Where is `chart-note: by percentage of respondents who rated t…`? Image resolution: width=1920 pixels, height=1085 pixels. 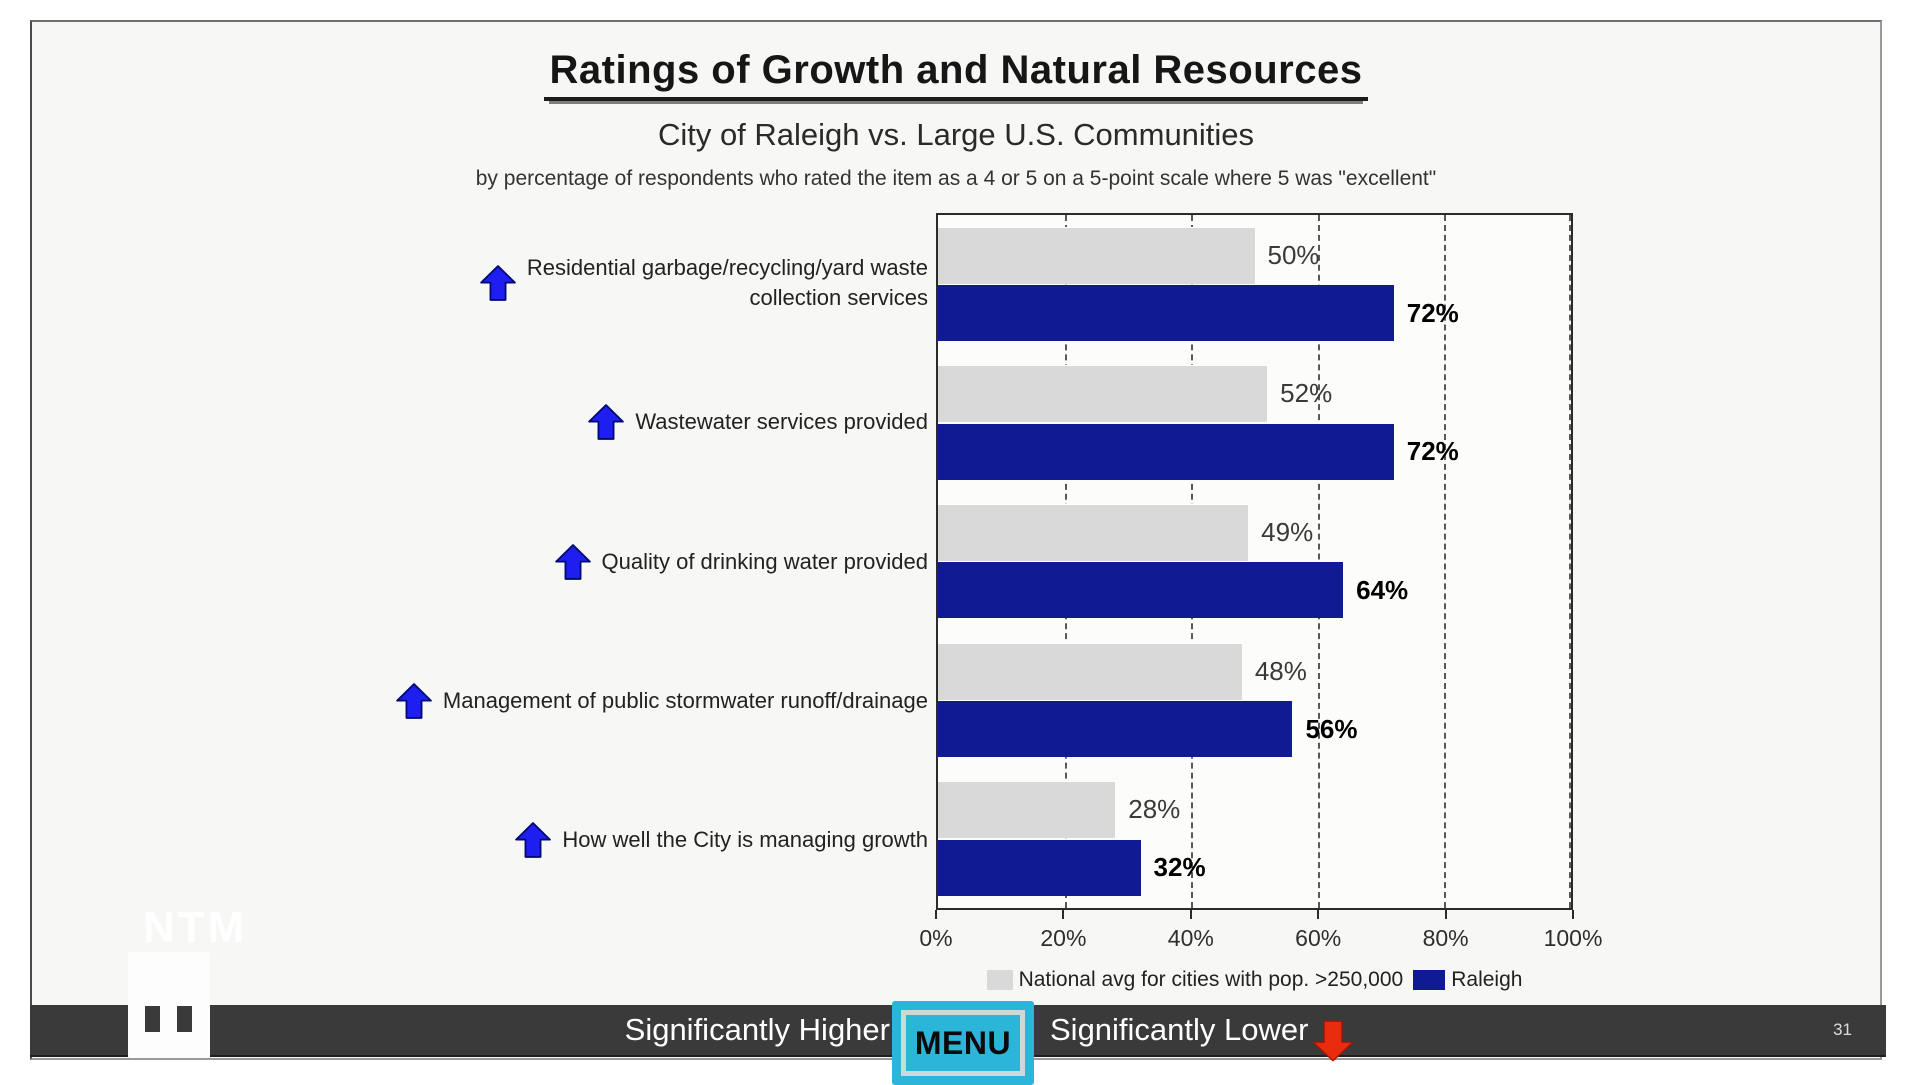
chart-note: by percentage of respondents who rated t… is located at coordinates (956, 178).